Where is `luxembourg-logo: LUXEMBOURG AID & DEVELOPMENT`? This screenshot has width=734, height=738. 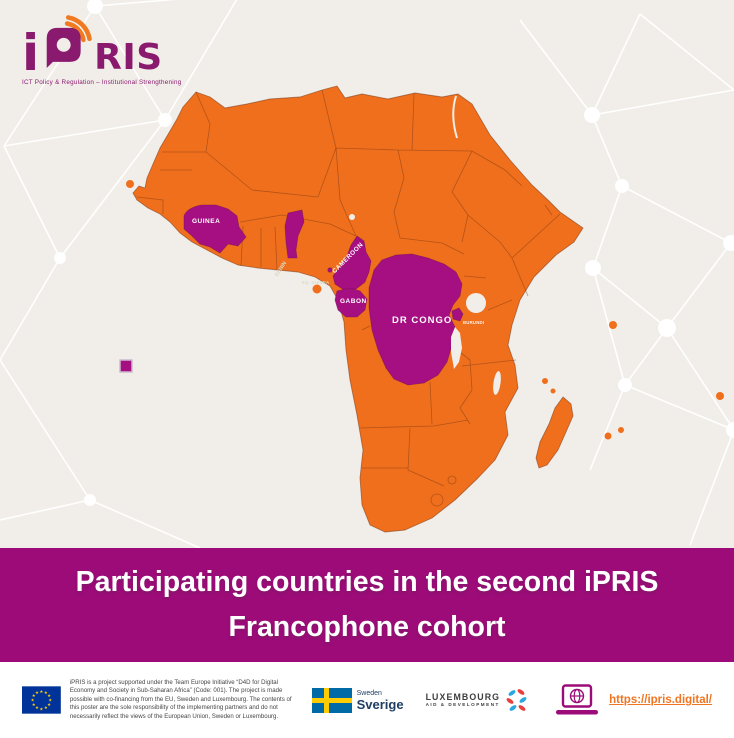 luxembourg-logo: LUXEMBOURG AID & DEVELOPMENT is located at coordinates (477, 700).